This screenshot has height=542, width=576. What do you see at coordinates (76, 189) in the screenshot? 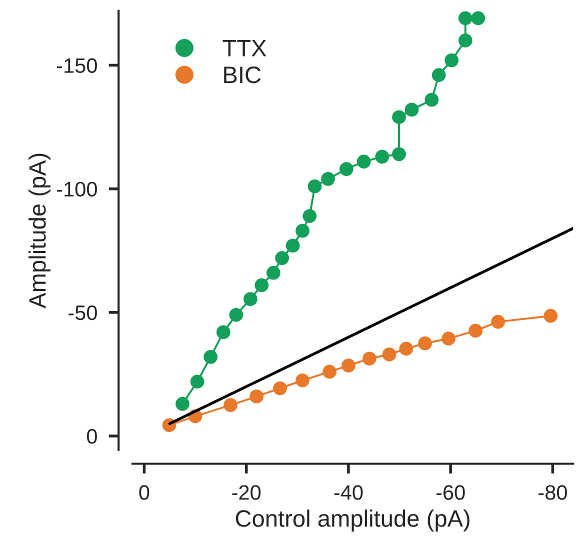
I see `y-tick-label: -100` at bounding box center [76, 189].